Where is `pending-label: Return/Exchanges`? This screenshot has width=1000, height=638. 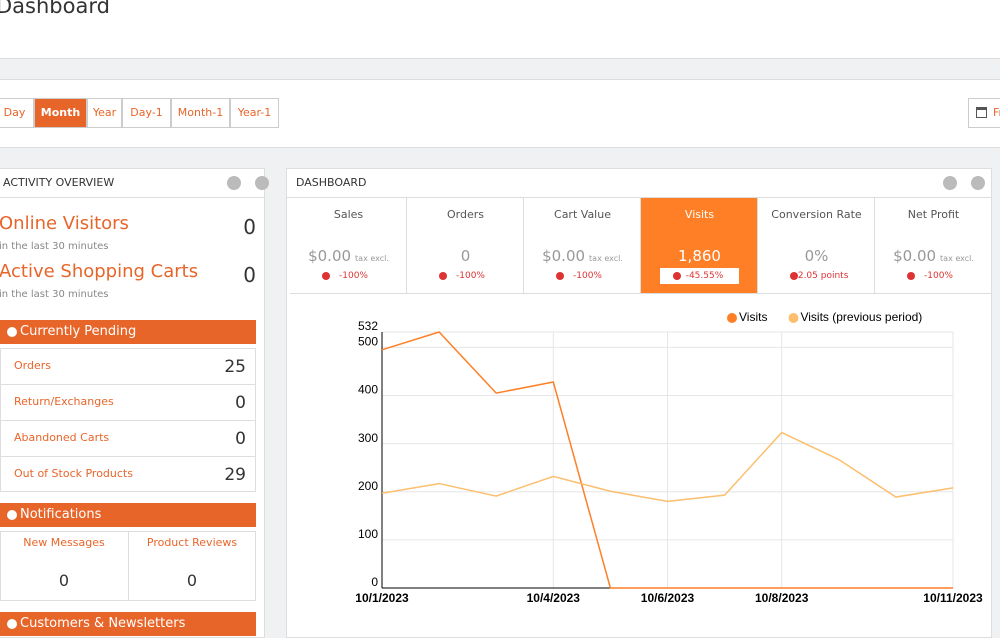
pending-label: Return/Exchanges is located at coordinates (64, 401).